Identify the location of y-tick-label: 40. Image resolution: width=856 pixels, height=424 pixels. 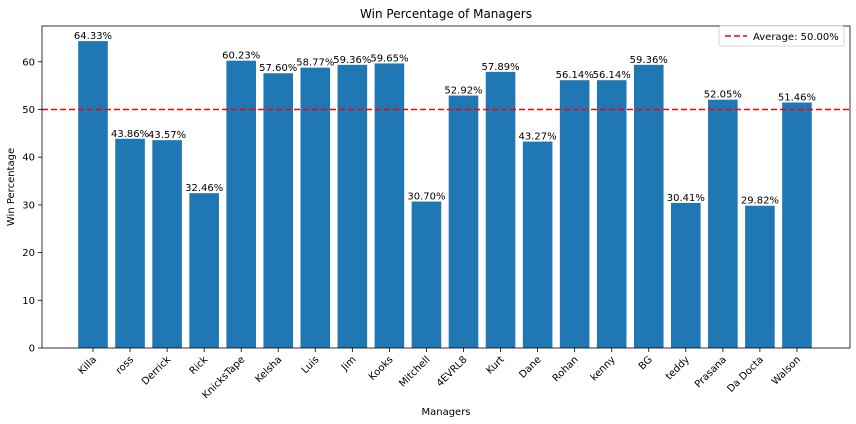
(28, 158).